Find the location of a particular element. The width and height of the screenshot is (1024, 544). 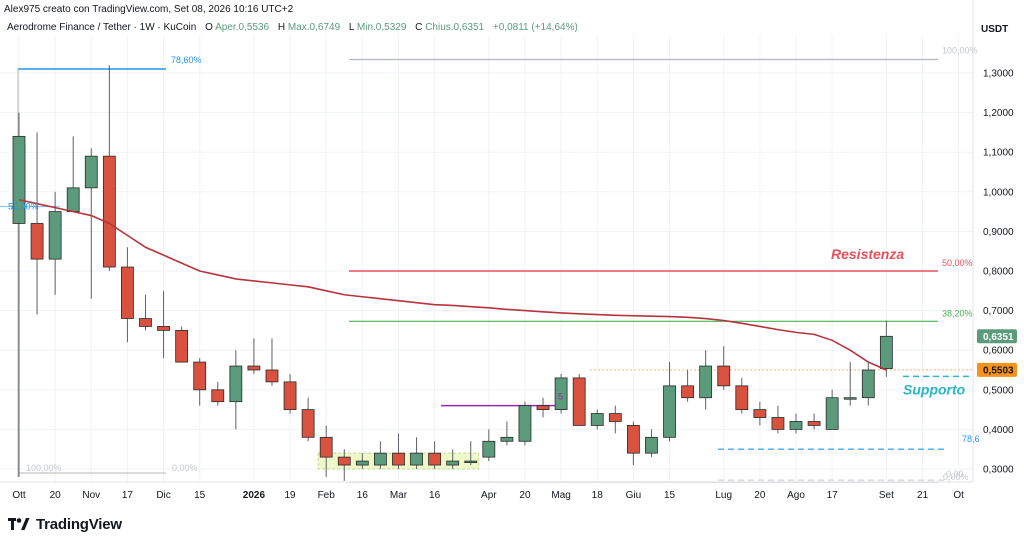

ohlc-open: O Aper.0,5536 is located at coordinates (237, 27).